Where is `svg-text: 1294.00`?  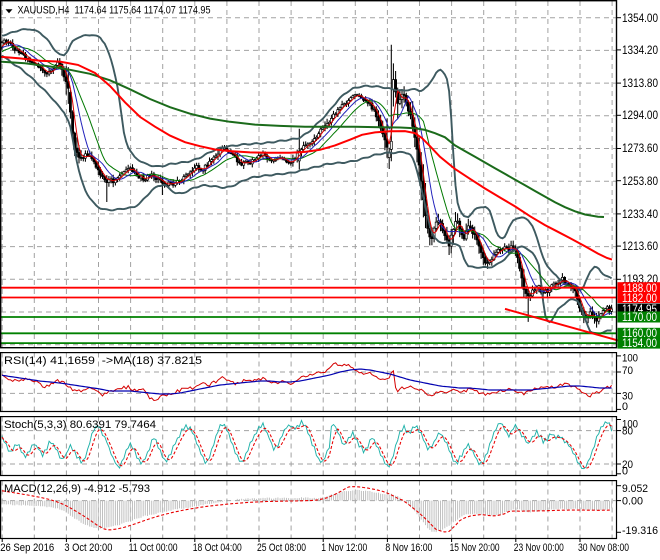 svg-text: 1294.00 is located at coordinates (640, 116).